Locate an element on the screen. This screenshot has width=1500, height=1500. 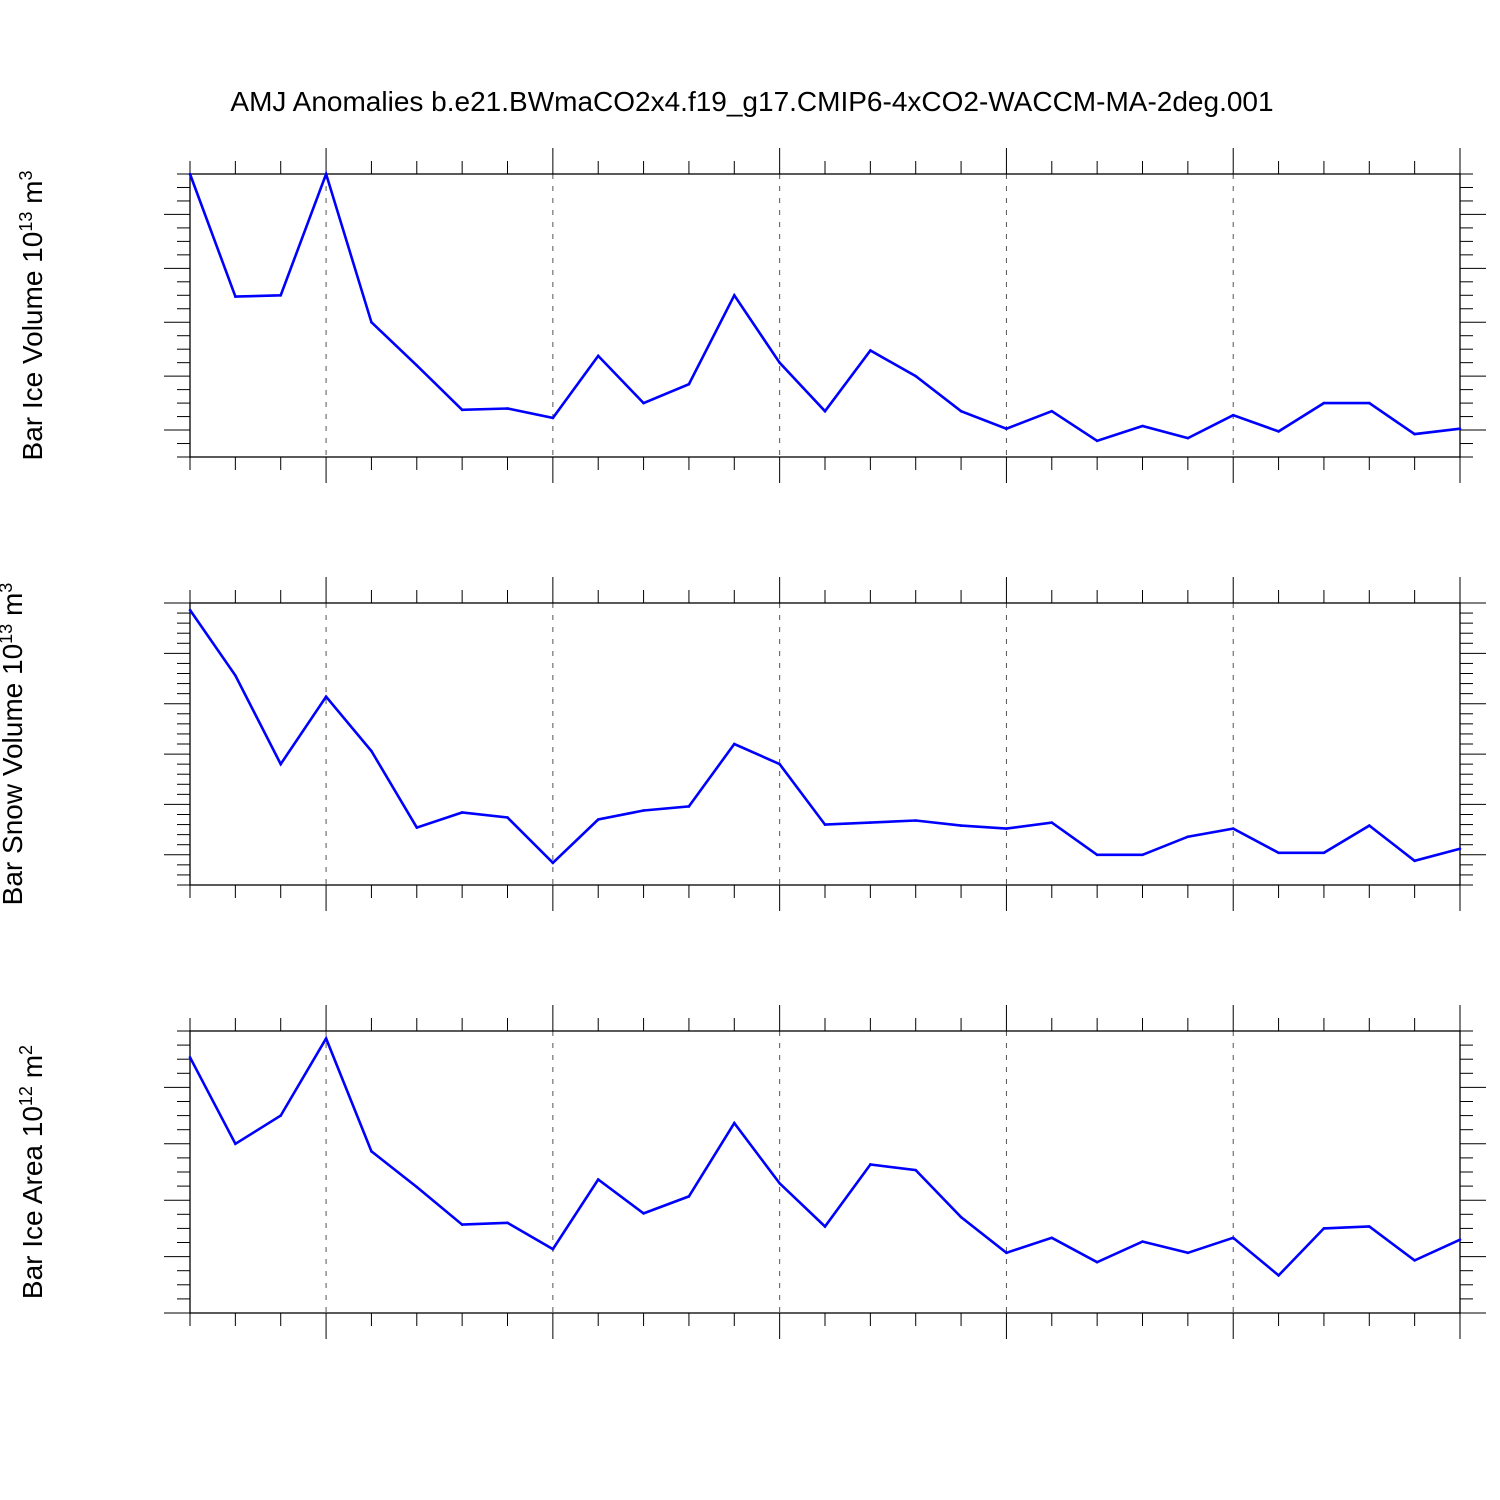
y-axis-label-text: Bar Snow Volume 10 is located at coordinates (14, 775).